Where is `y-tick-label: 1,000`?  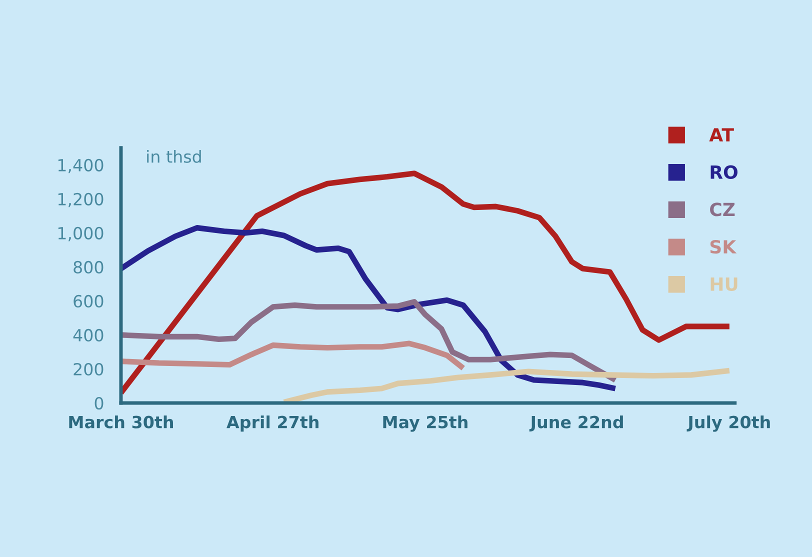 y-tick-label: 1,000 is located at coordinates (81, 234).